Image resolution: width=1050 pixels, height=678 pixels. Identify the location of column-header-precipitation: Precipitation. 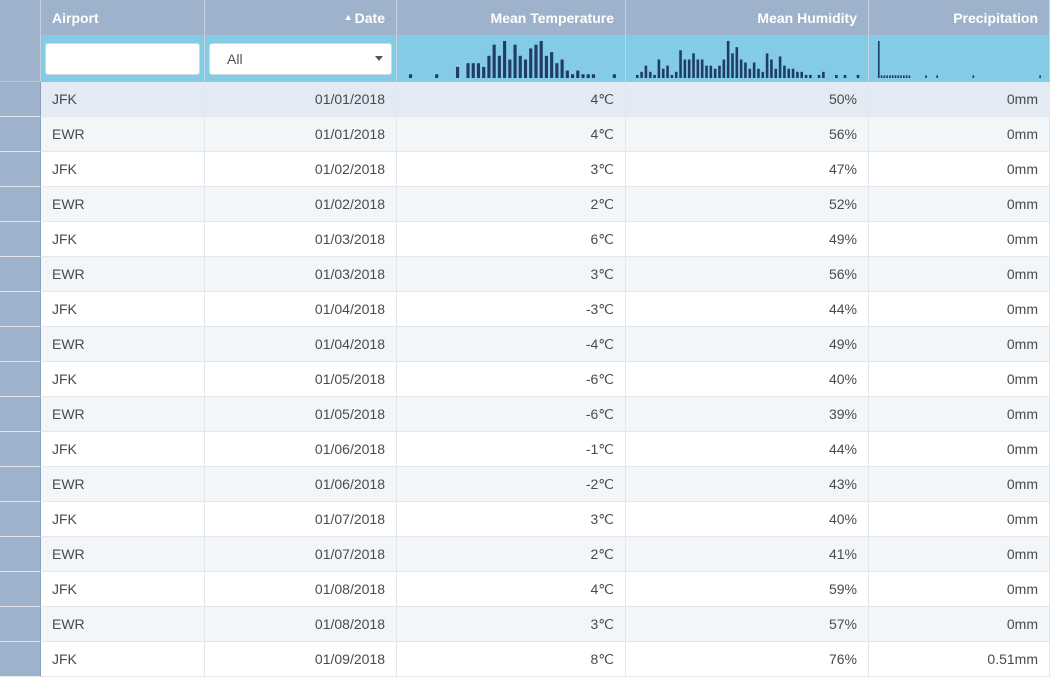
(959, 17).